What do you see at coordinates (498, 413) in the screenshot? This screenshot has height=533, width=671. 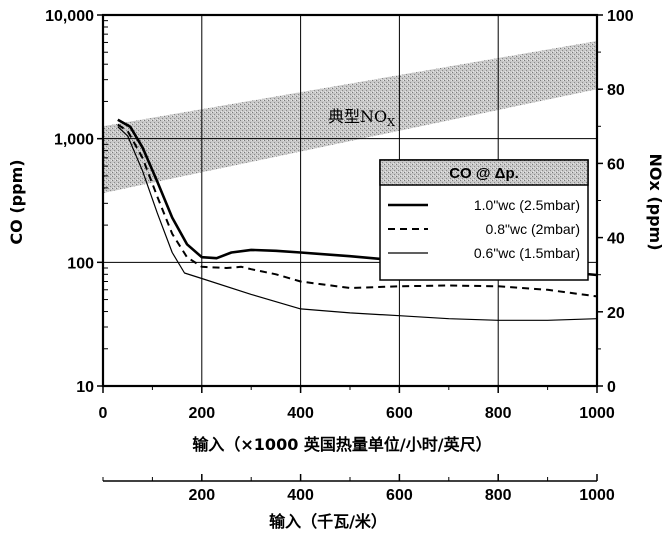 I see `x-tick-label: 800` at bounding box center [498, 413].